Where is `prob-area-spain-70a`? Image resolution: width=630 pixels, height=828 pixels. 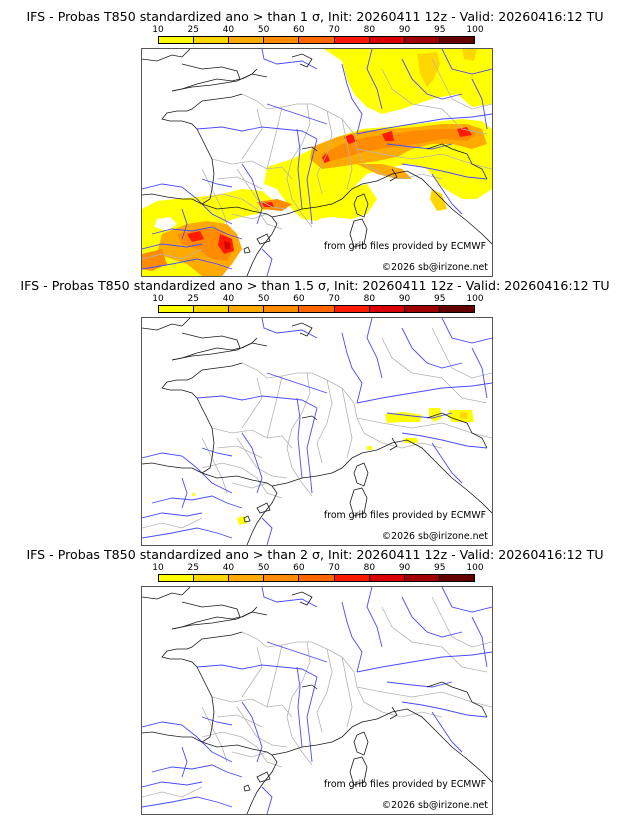 prob-area-spain-70a is located at coordinates (195, 236).